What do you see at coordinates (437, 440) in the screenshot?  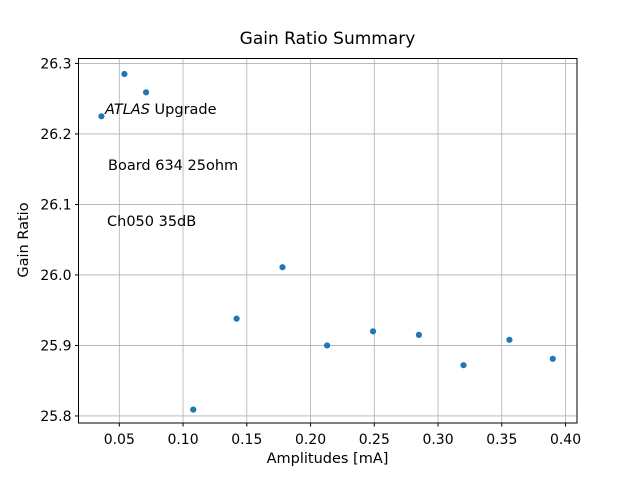 I see `x-tick-label: 0.30` at bounding box center [437, 440].